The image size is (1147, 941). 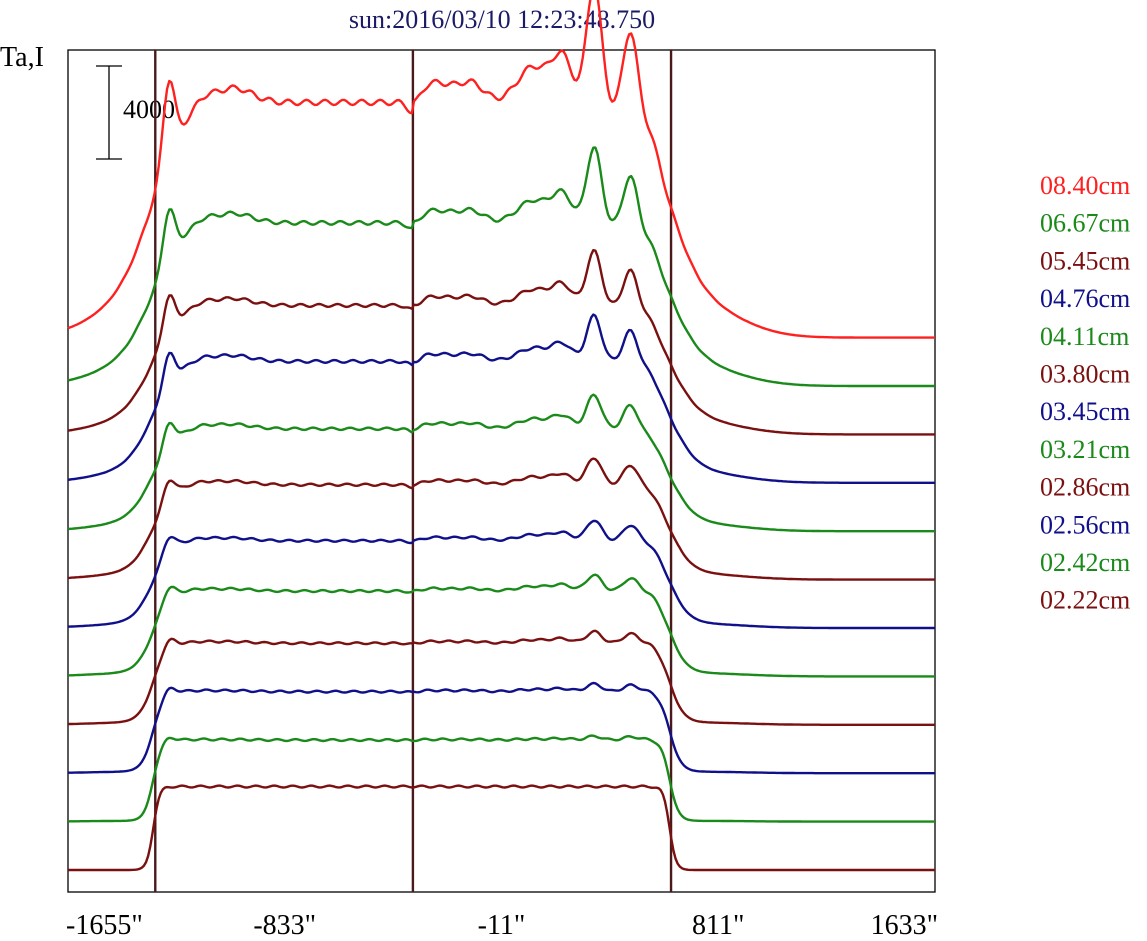 I want to click on legend-entry: 02.22cm, so click(x=1085, y=600).